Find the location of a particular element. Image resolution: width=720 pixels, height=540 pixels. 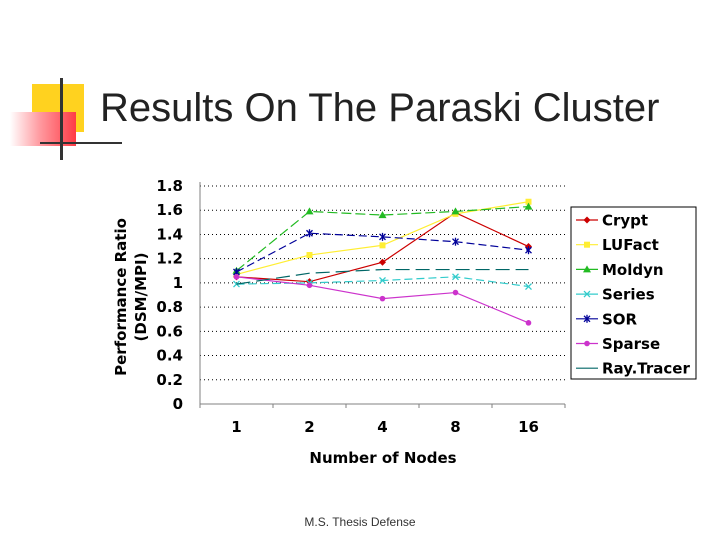

legend-item: Ray.Tracer is located at coordinates (633, 369).